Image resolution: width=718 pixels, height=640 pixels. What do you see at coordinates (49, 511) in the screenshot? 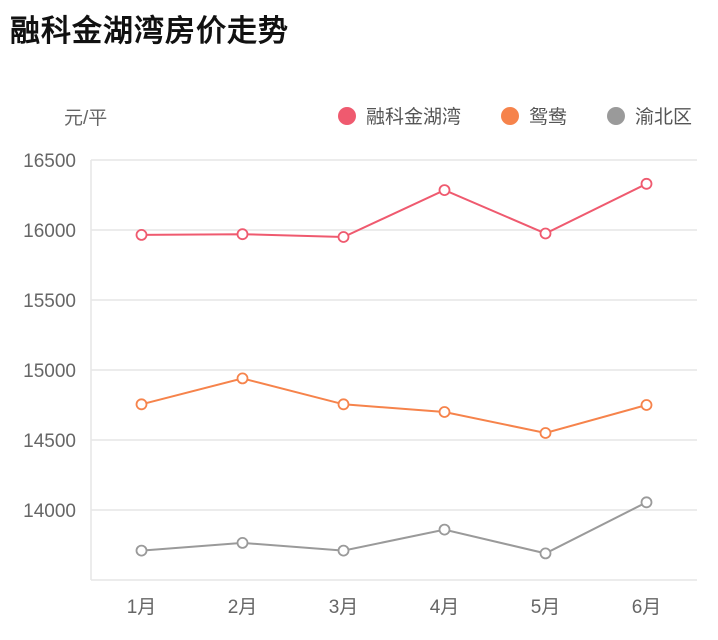
I see `y-tick-label: 14000` at bounding box center [49, 511].